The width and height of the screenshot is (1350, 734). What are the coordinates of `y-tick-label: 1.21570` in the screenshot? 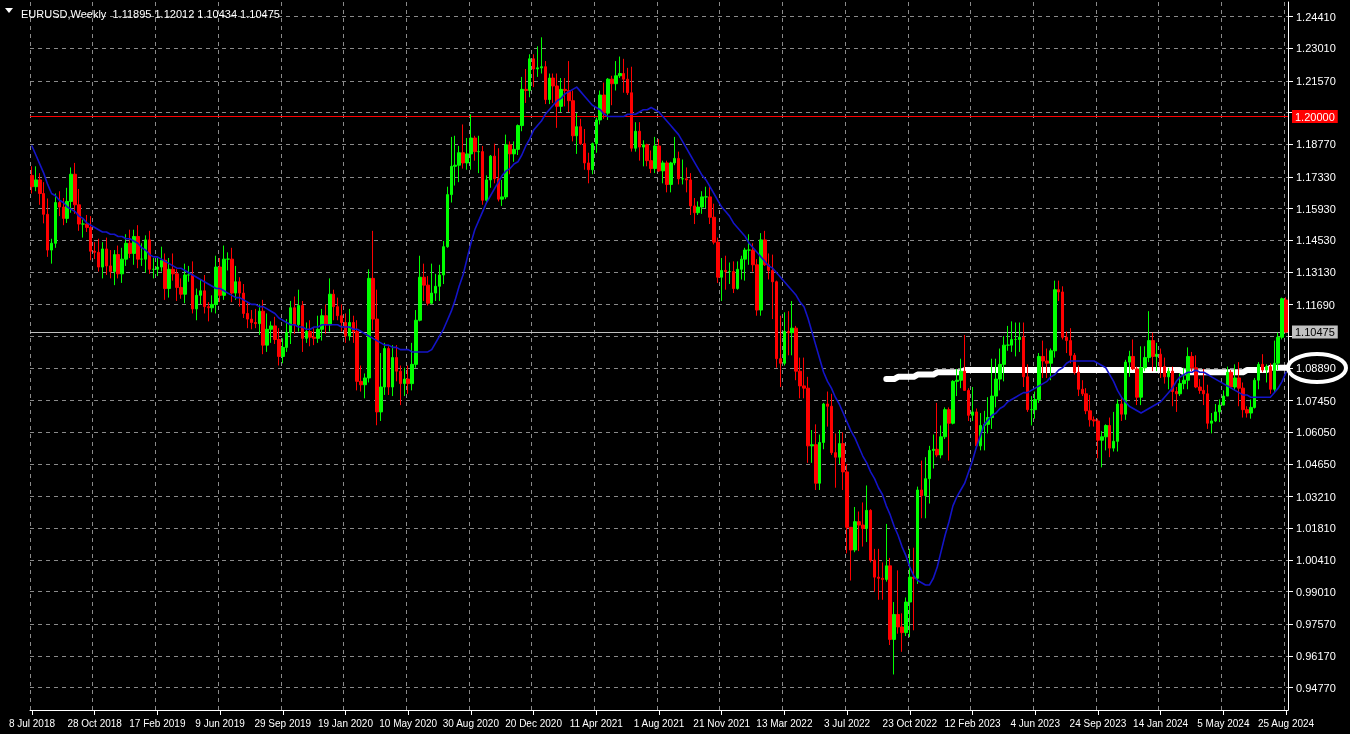 It's located at (1316, 80).